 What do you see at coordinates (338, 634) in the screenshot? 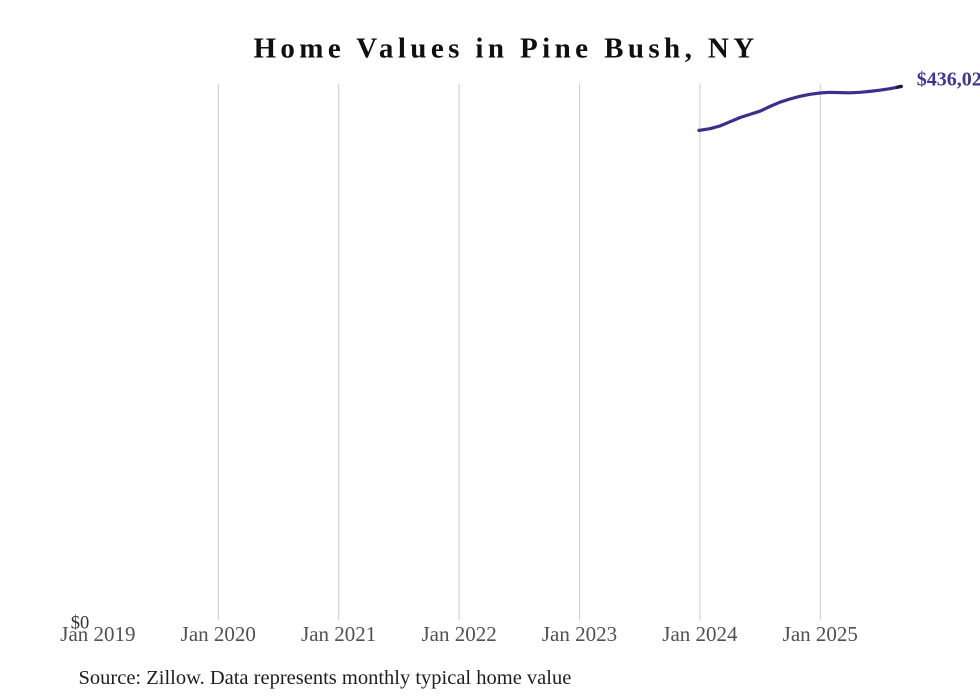
I see `svg-text: Jan 2021` at bounding box center [338, 634].